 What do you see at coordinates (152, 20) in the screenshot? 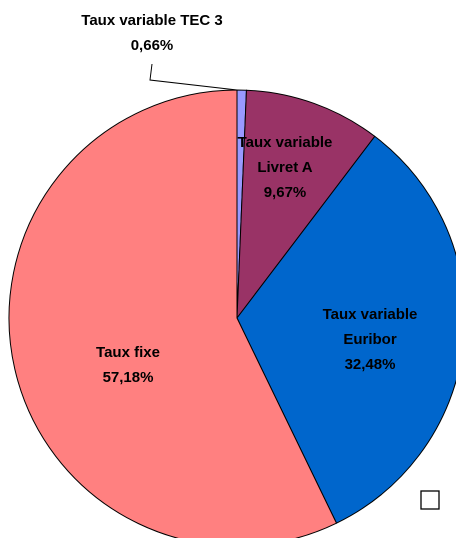
I see `category-label: Taux variable TEC 3` at bounding box center [152, 20].